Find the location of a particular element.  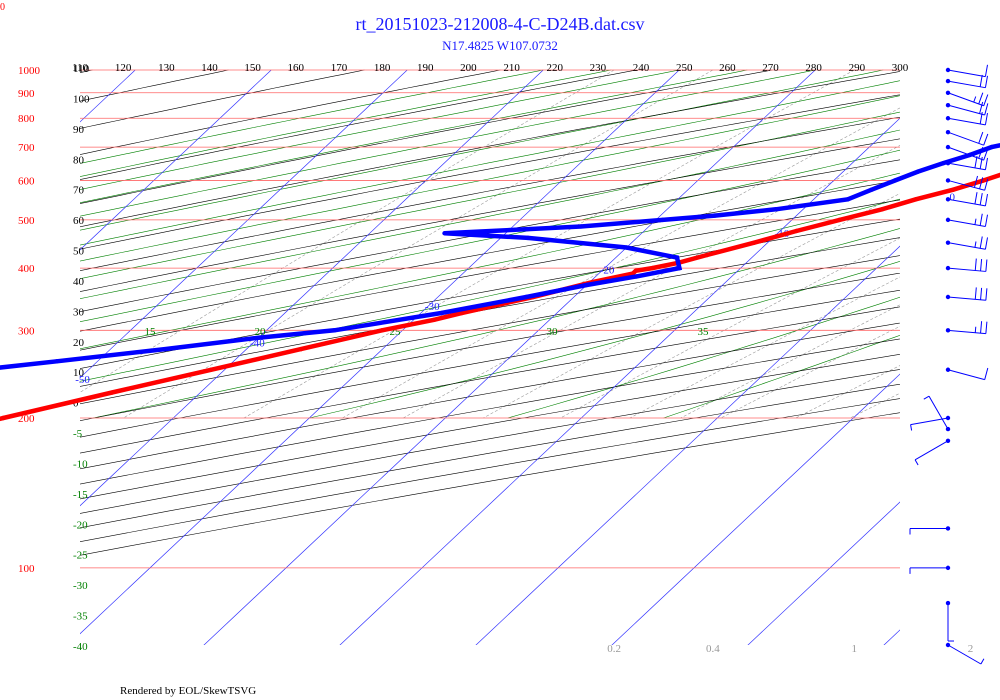

left-scale-label: -30 is located at coordinates (80, 586).